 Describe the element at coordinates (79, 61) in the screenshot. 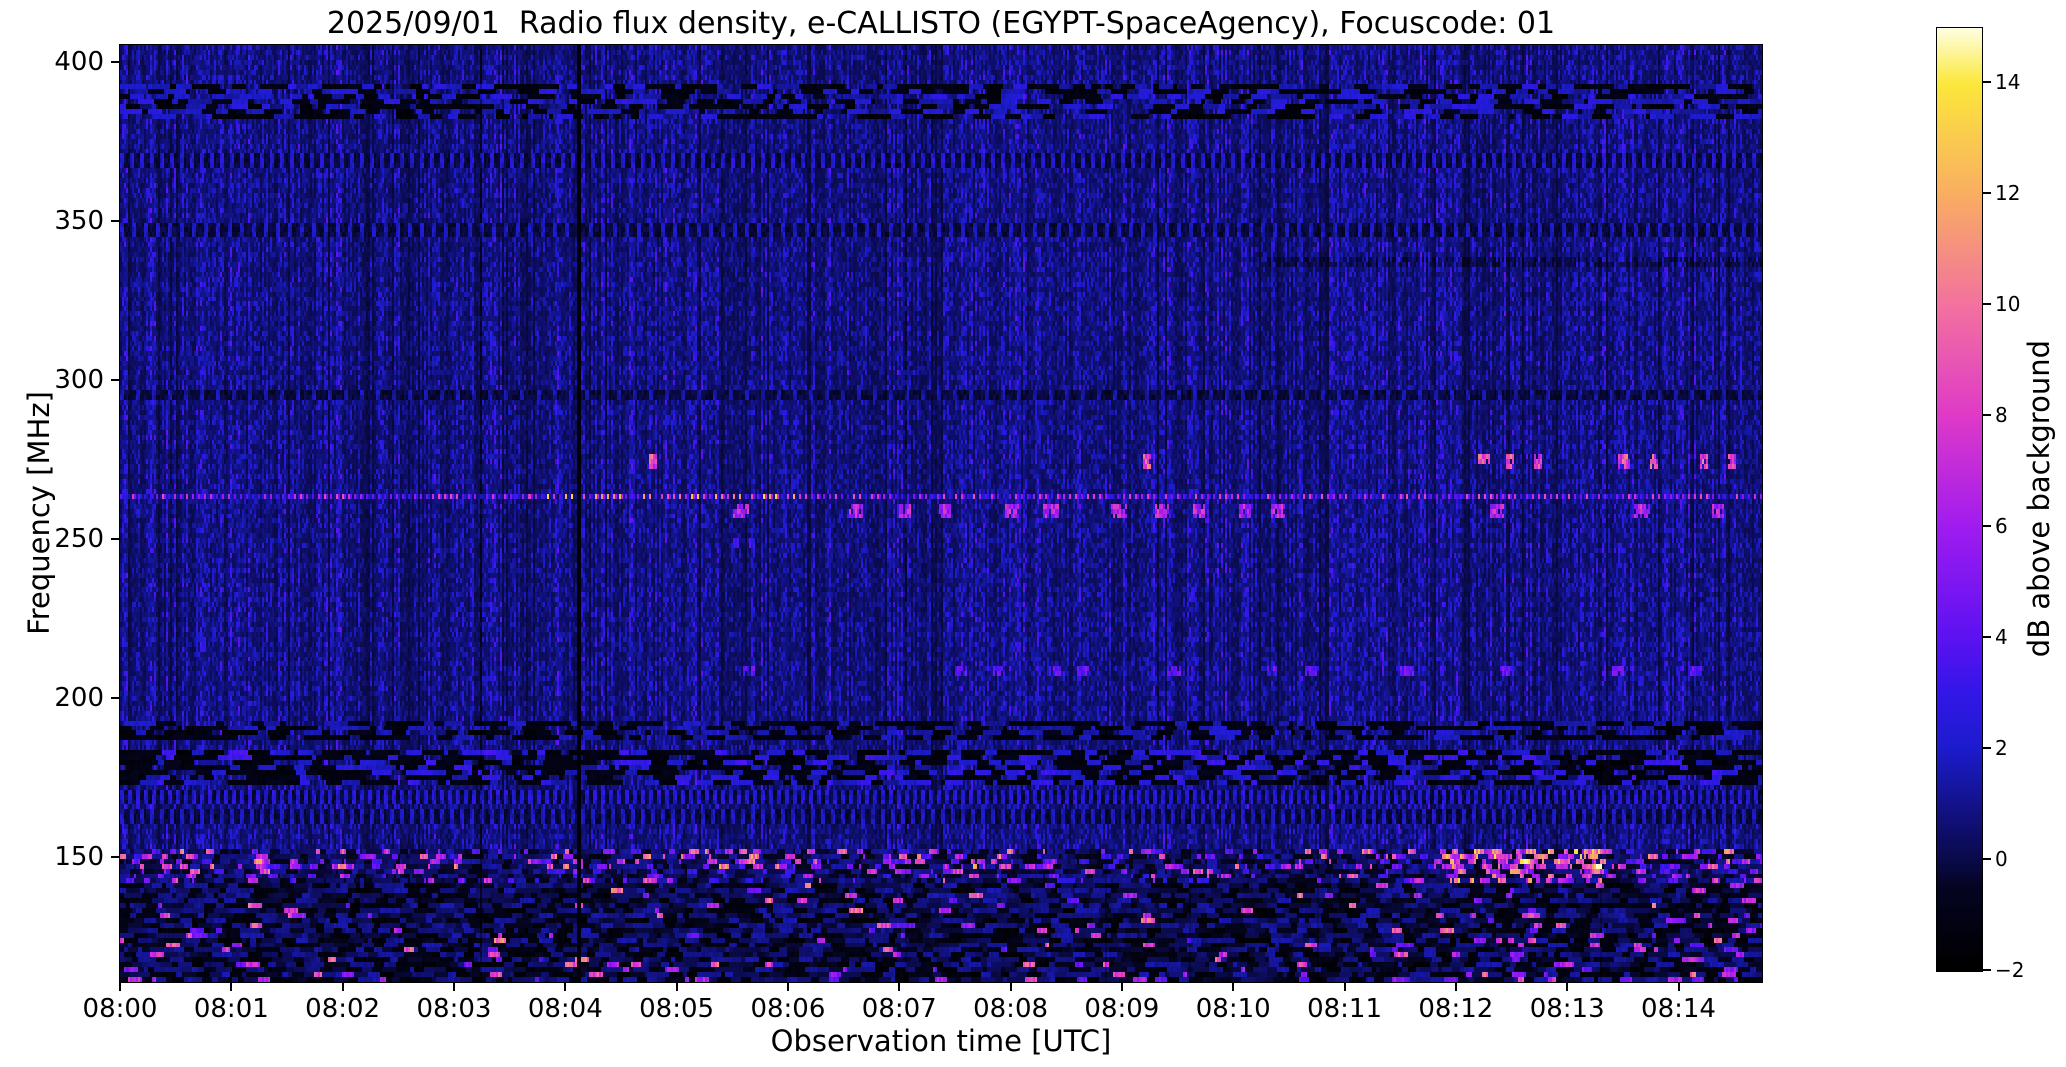

I see `y-tick-label: 400` at that location.